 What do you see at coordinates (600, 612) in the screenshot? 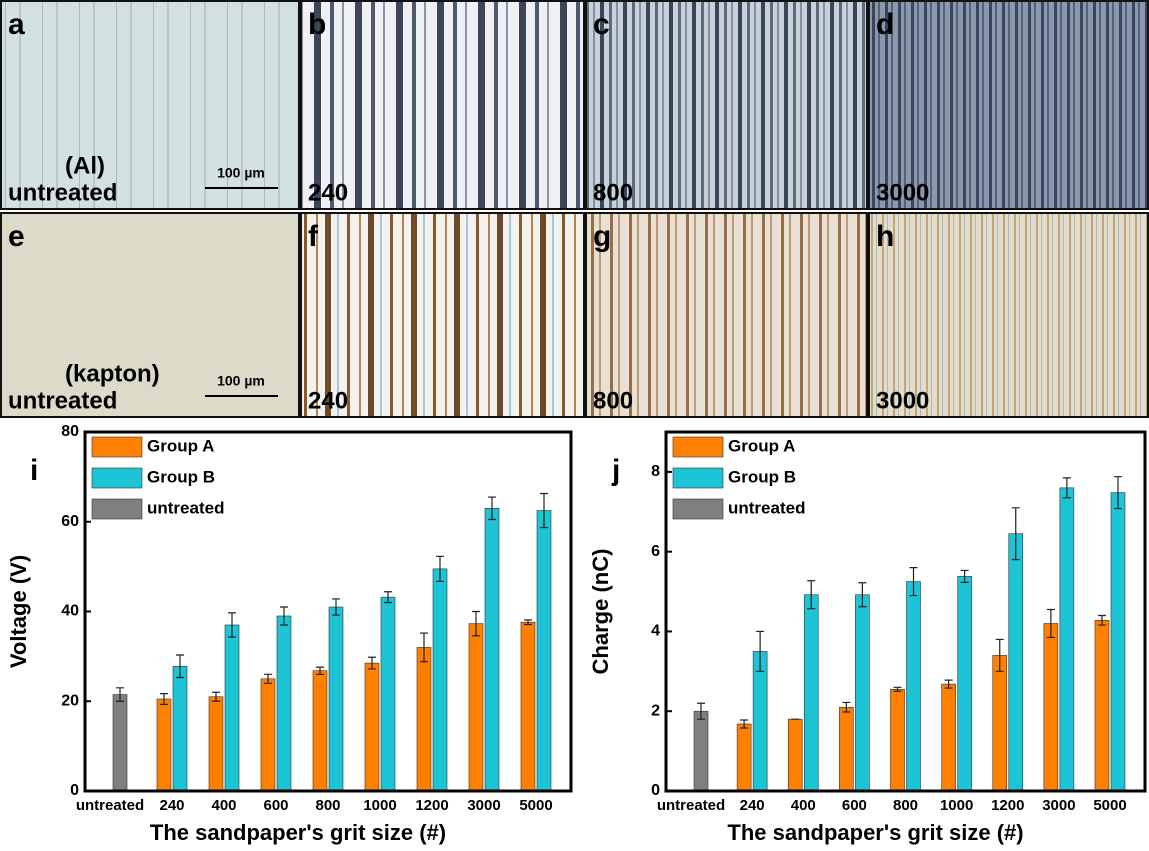
I see `y-axis-label: Charge (nC)` at bounding box center [600, 612].